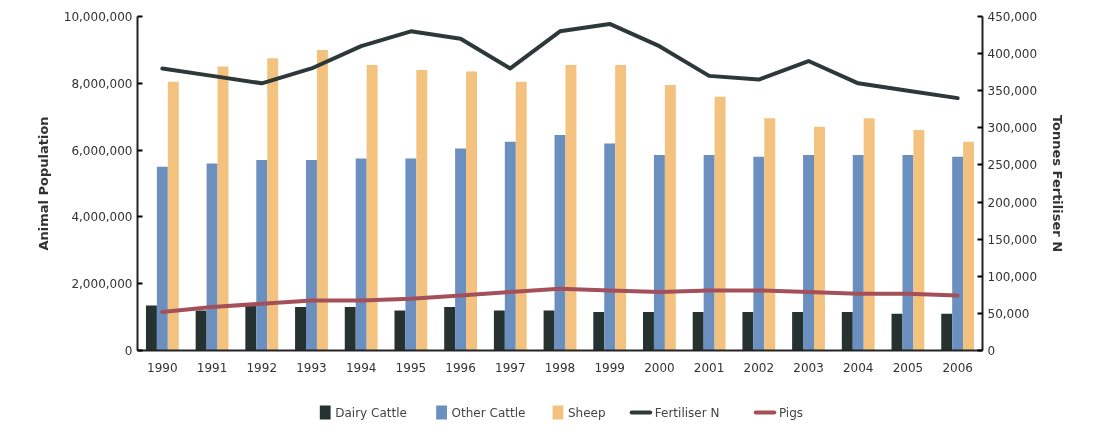 Image resolution: width=1095 pixels, height=434 pixels. What do you see at coordinates (102, 150) in the screenshot?
I see `y-tick-label: 6,000,000` at bounding box center [102, 150].